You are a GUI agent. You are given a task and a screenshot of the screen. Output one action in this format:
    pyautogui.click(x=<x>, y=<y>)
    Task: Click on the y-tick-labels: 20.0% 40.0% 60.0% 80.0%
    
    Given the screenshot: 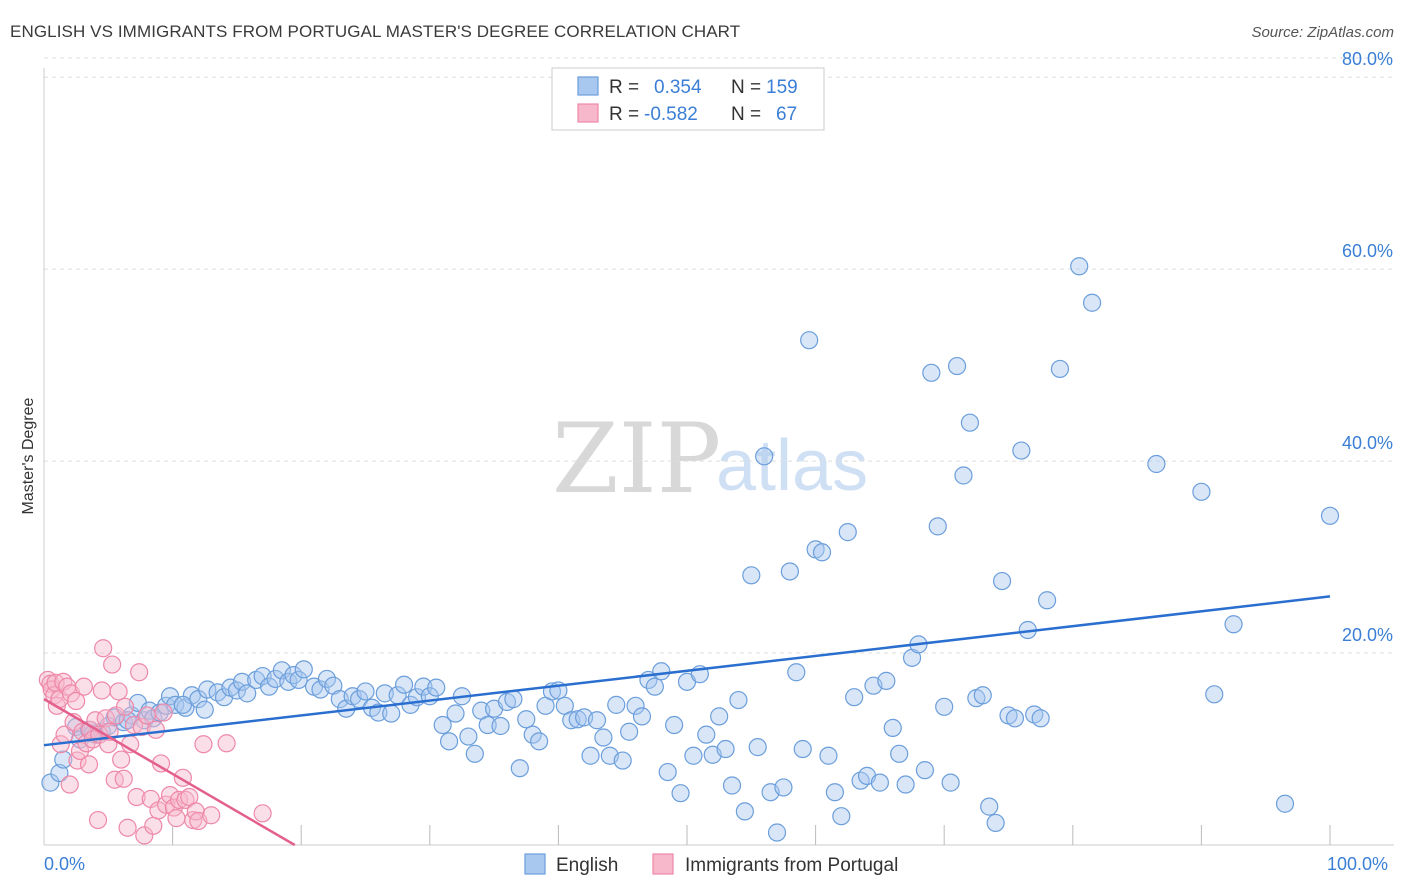 What is the action you would take?
    pyautogui.click(x=1367, y=347)
    